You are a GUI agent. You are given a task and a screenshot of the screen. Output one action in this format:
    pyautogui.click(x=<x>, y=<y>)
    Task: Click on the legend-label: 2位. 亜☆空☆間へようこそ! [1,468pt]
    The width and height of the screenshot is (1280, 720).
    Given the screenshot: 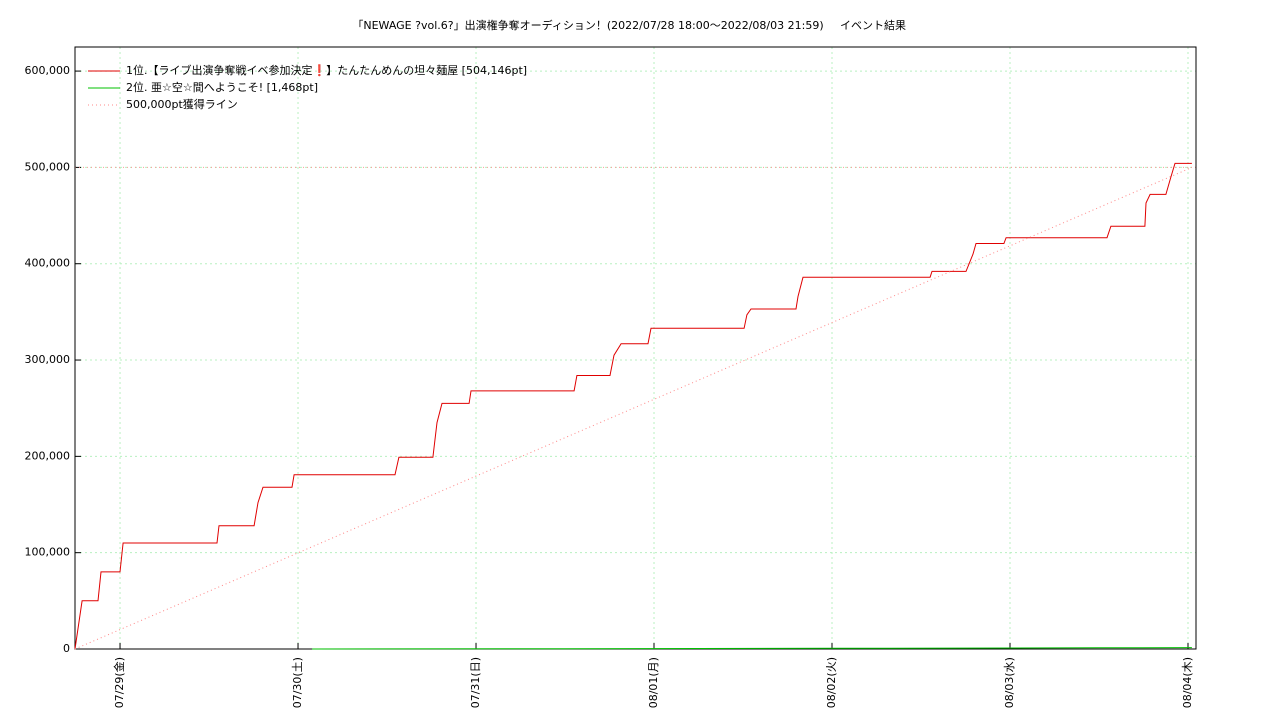 What is the action you would take?
    pyautogui.click(x=222, y=87)
    